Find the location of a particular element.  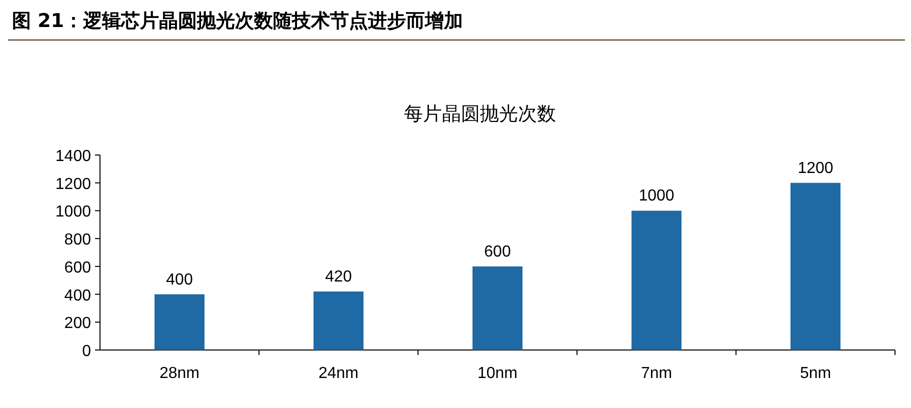

x-tick-label: 5nm is located at coordinates (816, 373).